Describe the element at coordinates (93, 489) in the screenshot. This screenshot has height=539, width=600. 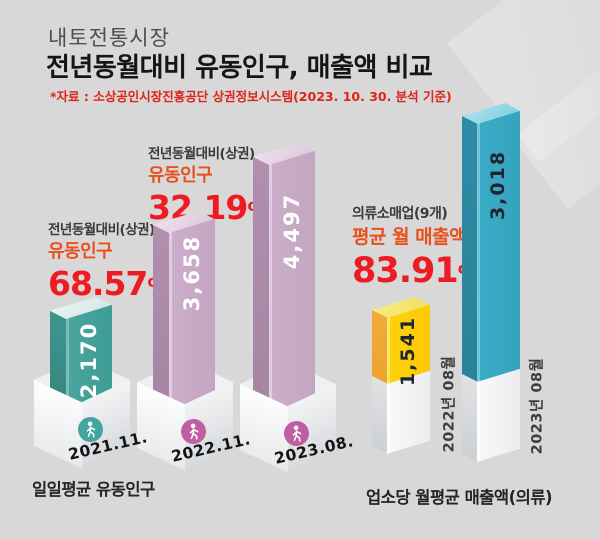
I see `left-chart-caption: 일일평균 유동인구` at that location.